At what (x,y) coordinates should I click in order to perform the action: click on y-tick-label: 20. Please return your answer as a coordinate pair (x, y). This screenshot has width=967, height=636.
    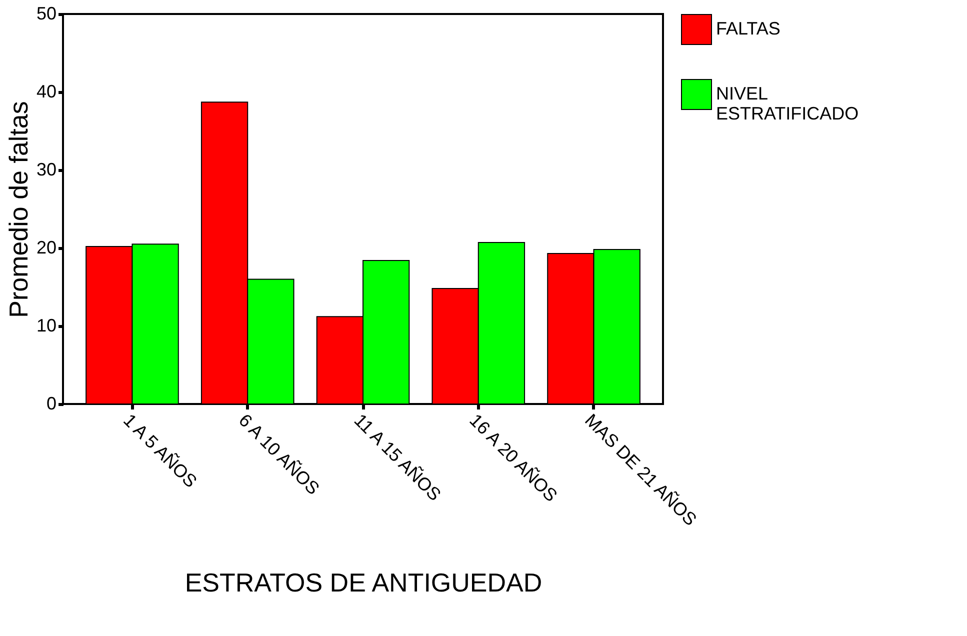
    Looking at the image, I should click on (46, 248).